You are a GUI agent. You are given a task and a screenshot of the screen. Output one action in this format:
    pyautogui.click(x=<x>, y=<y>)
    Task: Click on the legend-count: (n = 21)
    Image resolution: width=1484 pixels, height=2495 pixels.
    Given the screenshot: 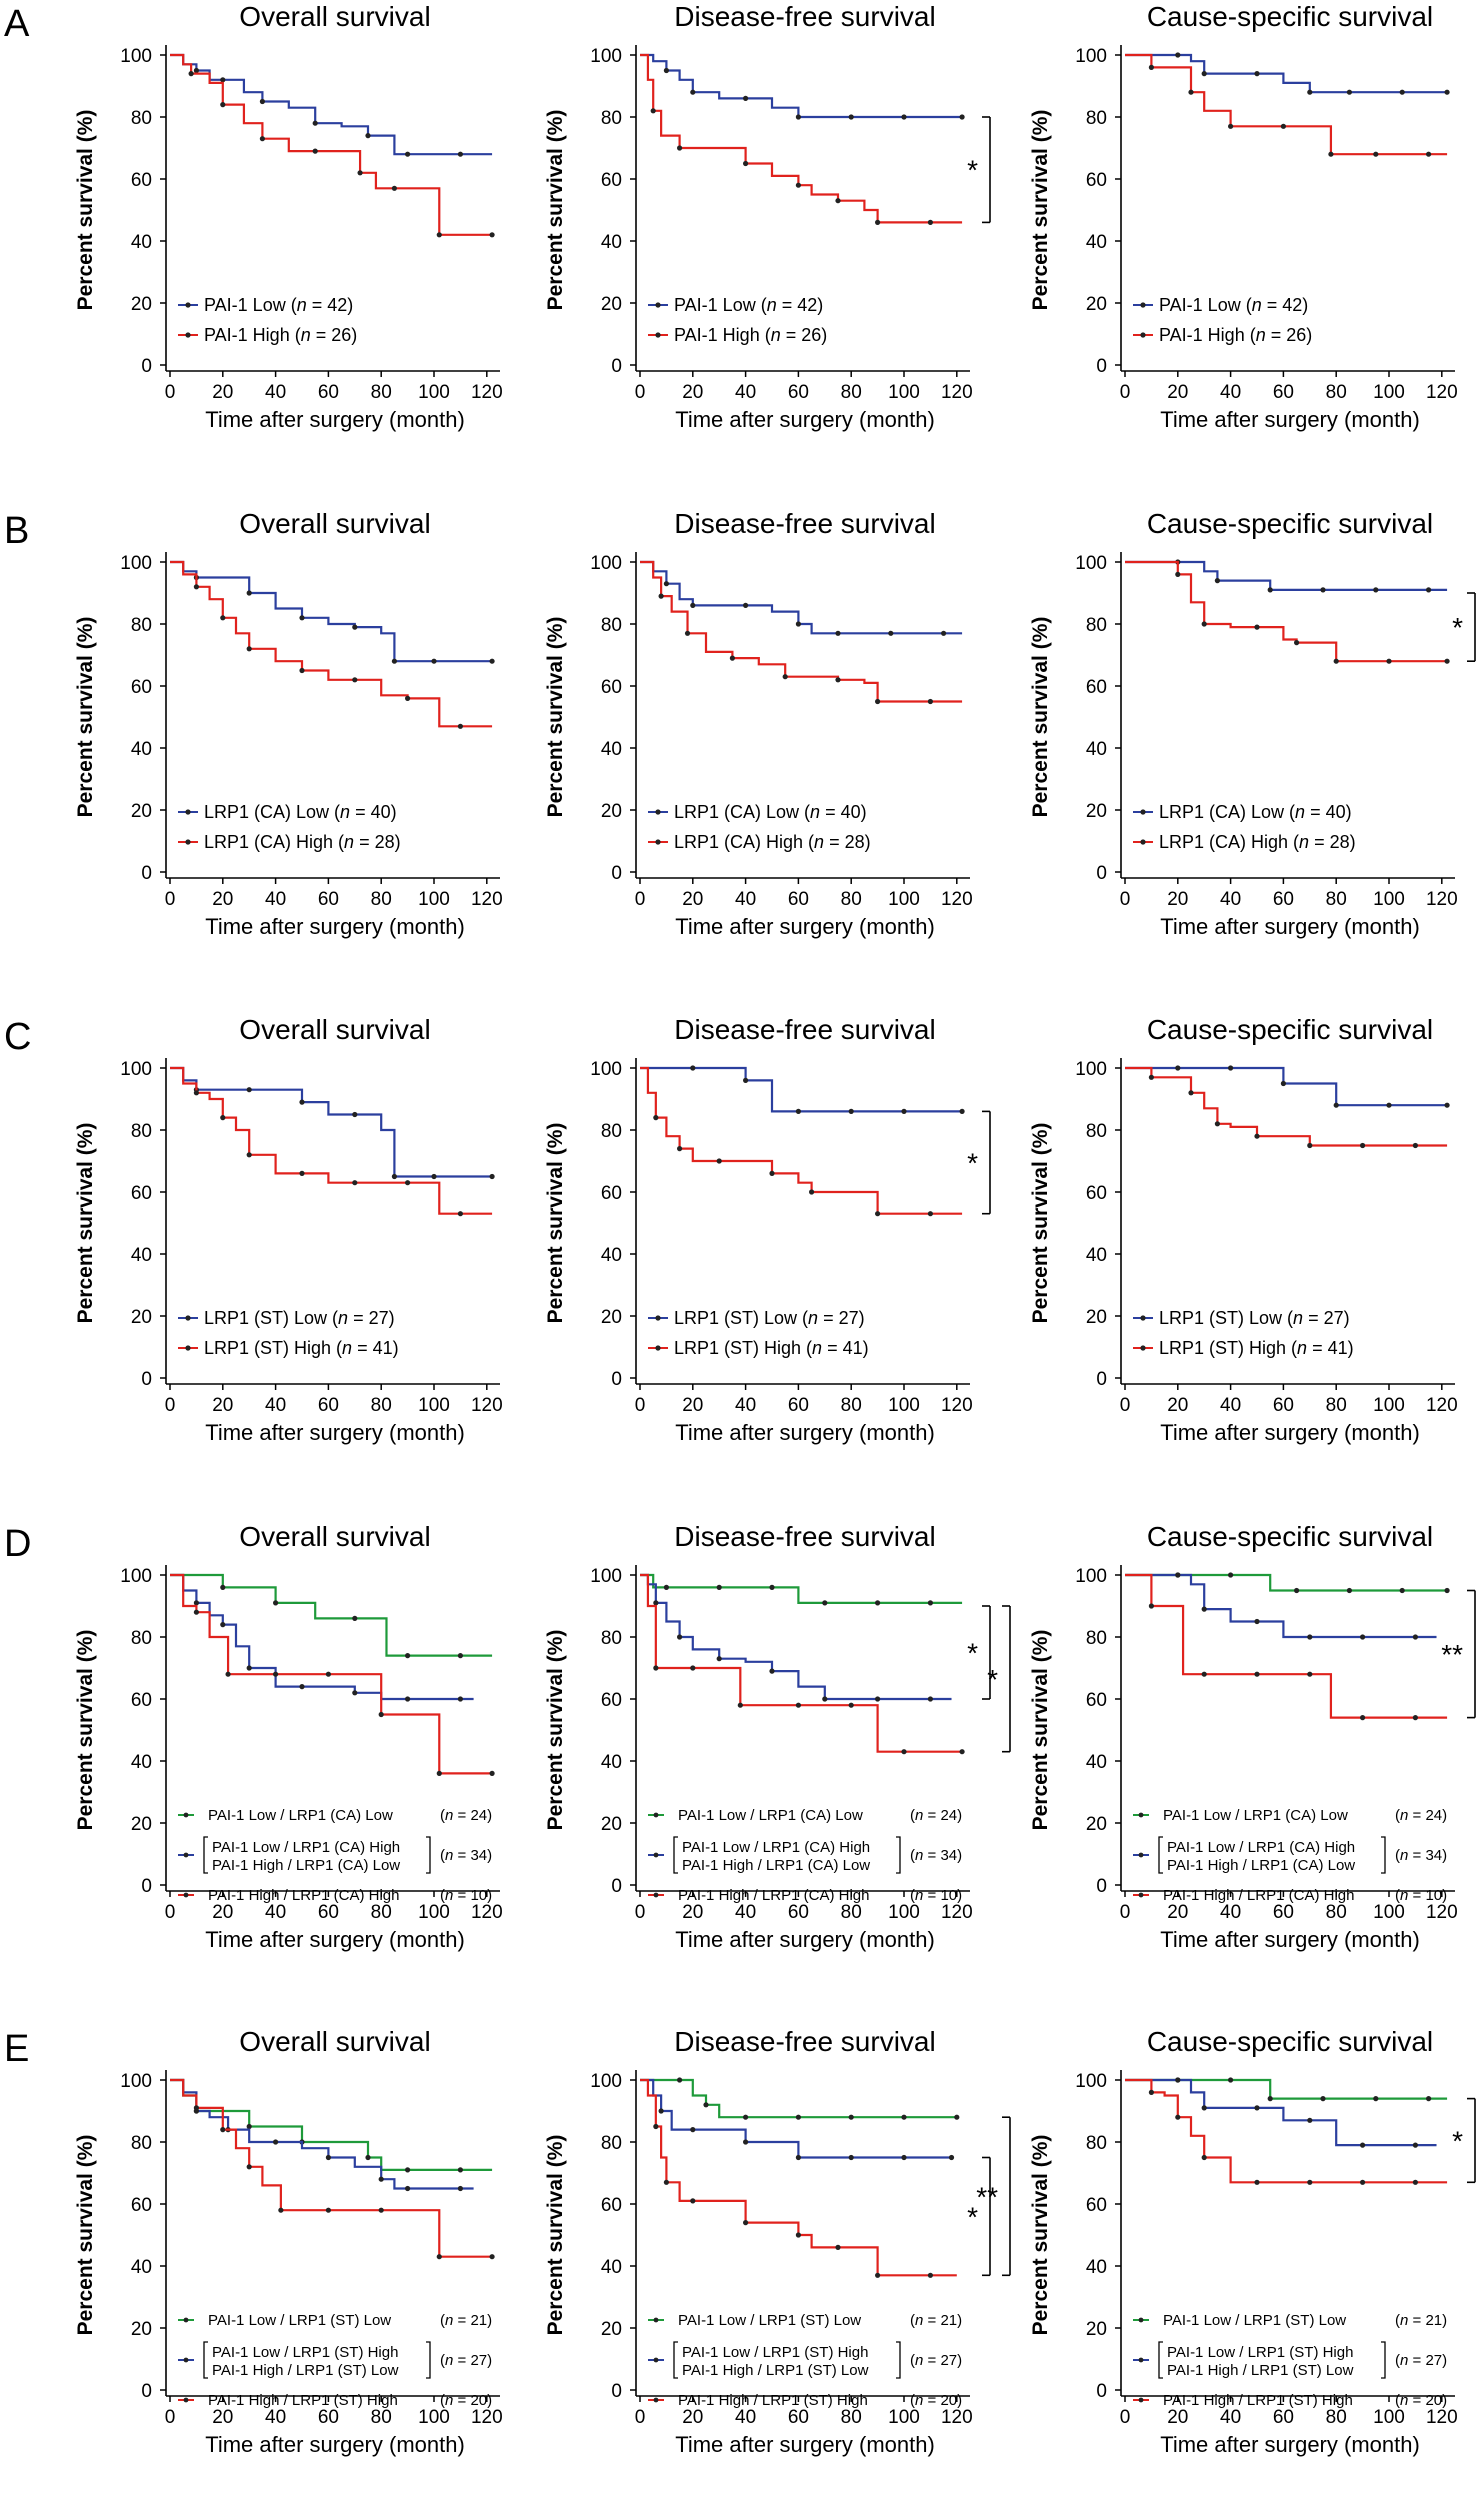 What is the action you would take?
    pyautogui.click(x=936, y=2320)
    